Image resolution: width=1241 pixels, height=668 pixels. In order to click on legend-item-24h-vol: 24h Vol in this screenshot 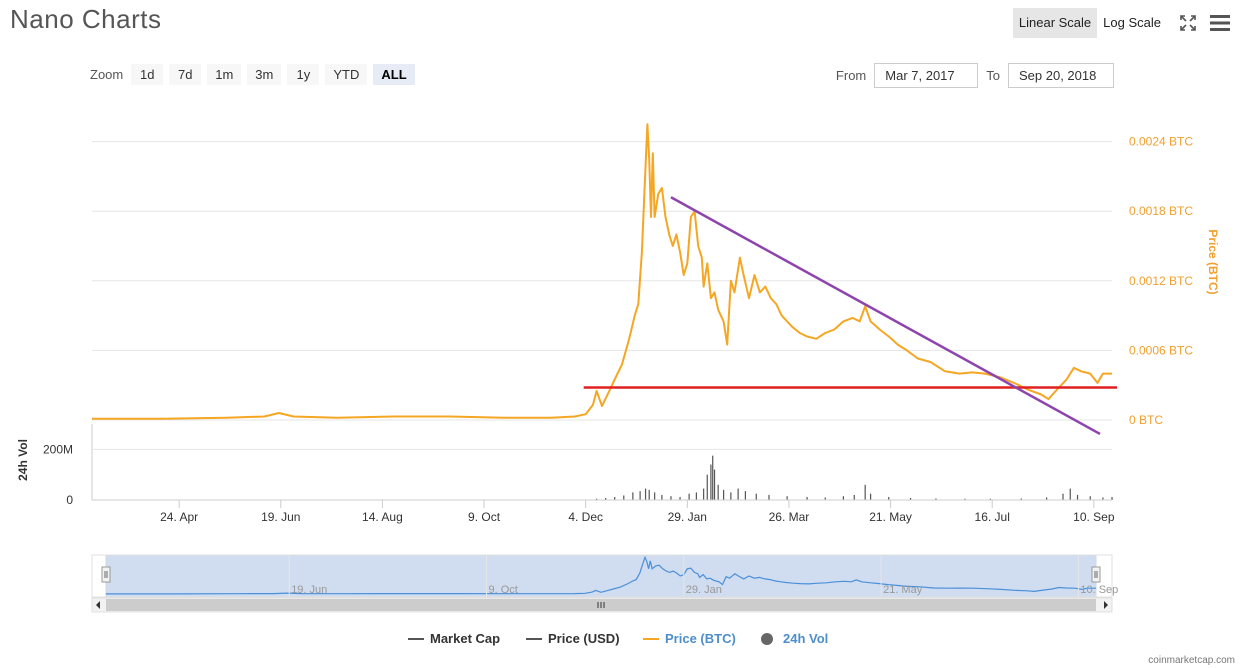, I will do `click(805, 638)`.